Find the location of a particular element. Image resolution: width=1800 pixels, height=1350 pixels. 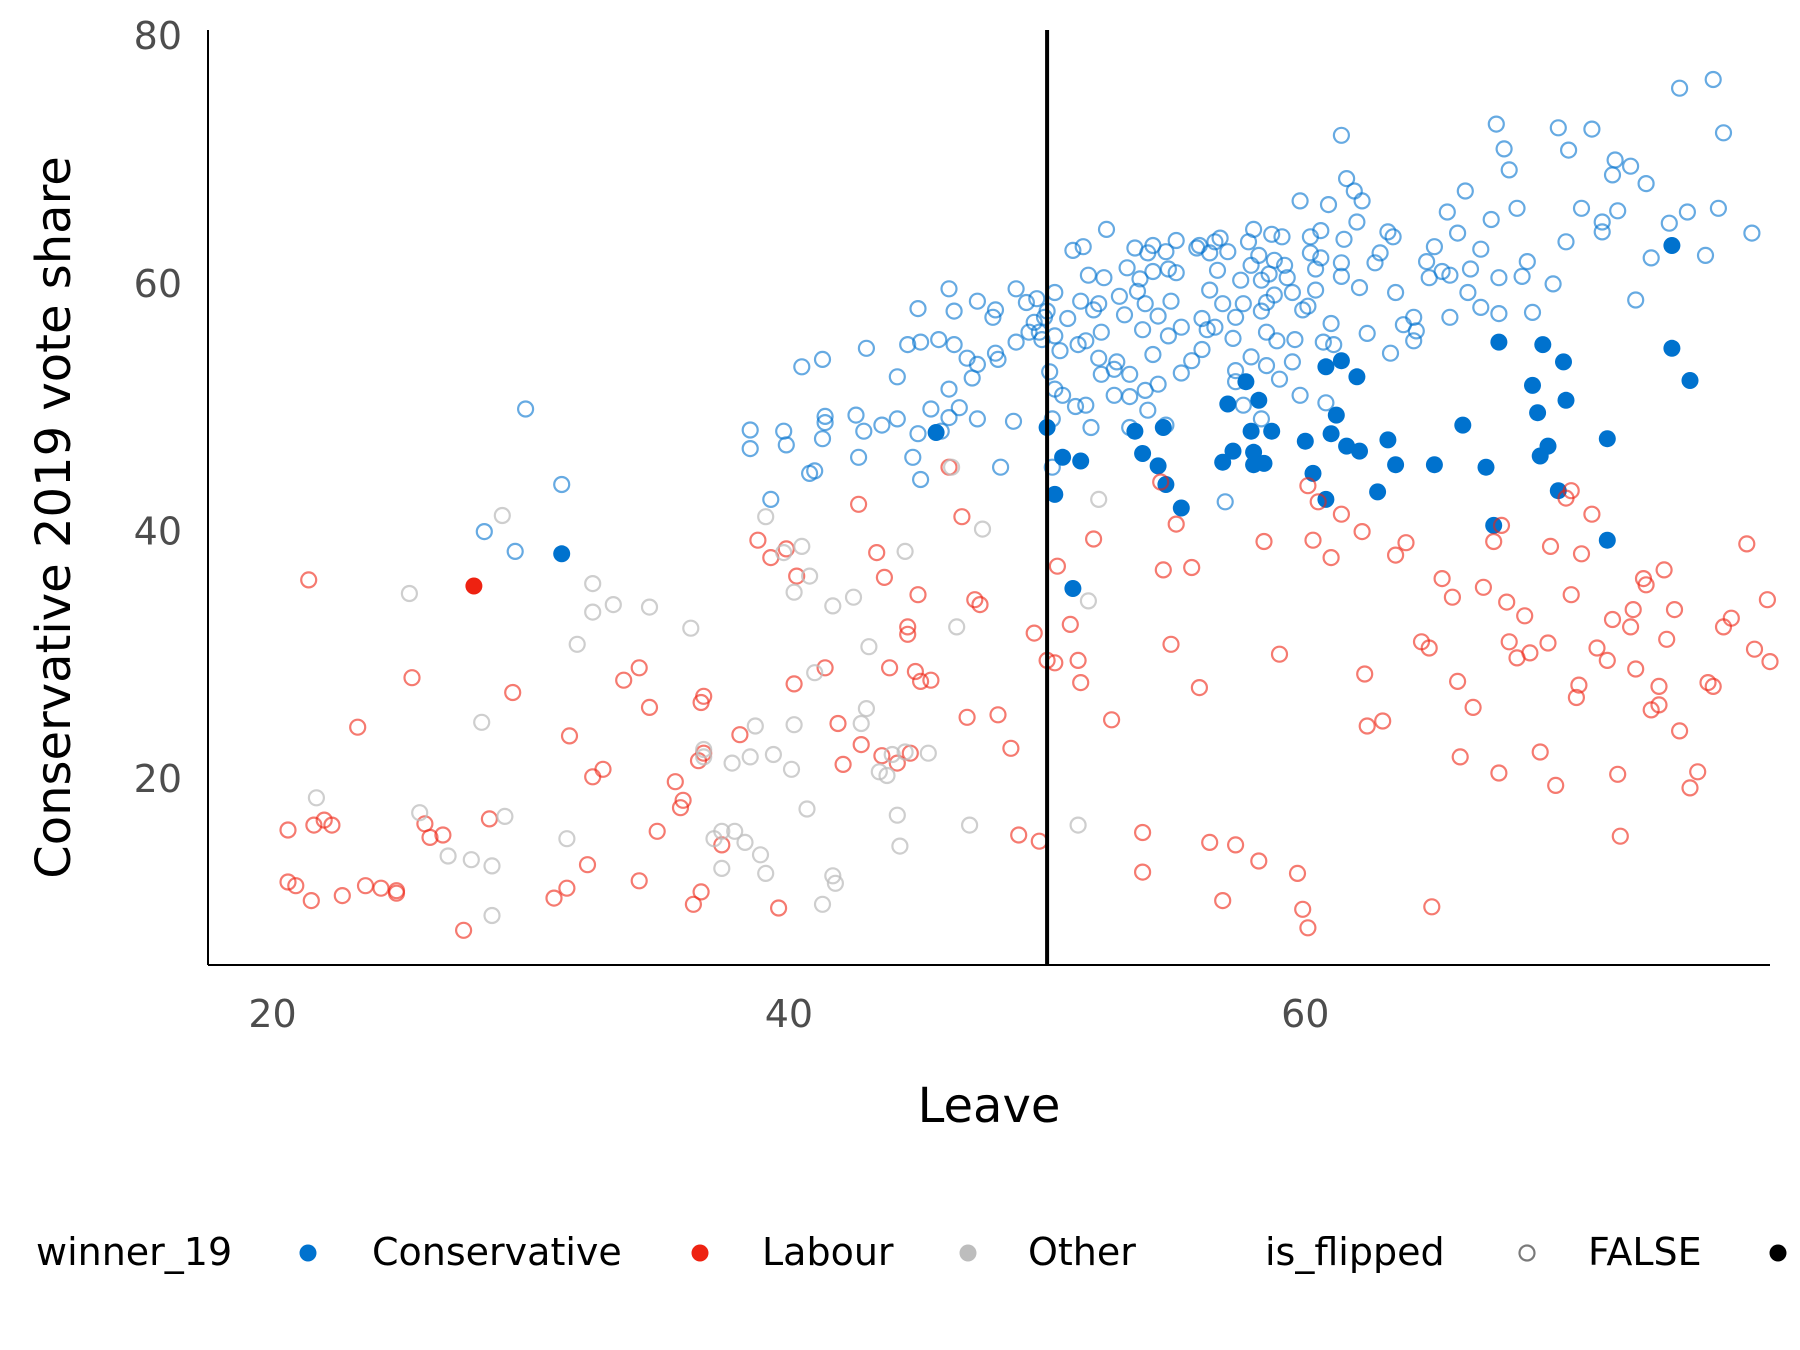

legend-title-is-flipped: is_flipped is located at coordinates (1355, 1252).